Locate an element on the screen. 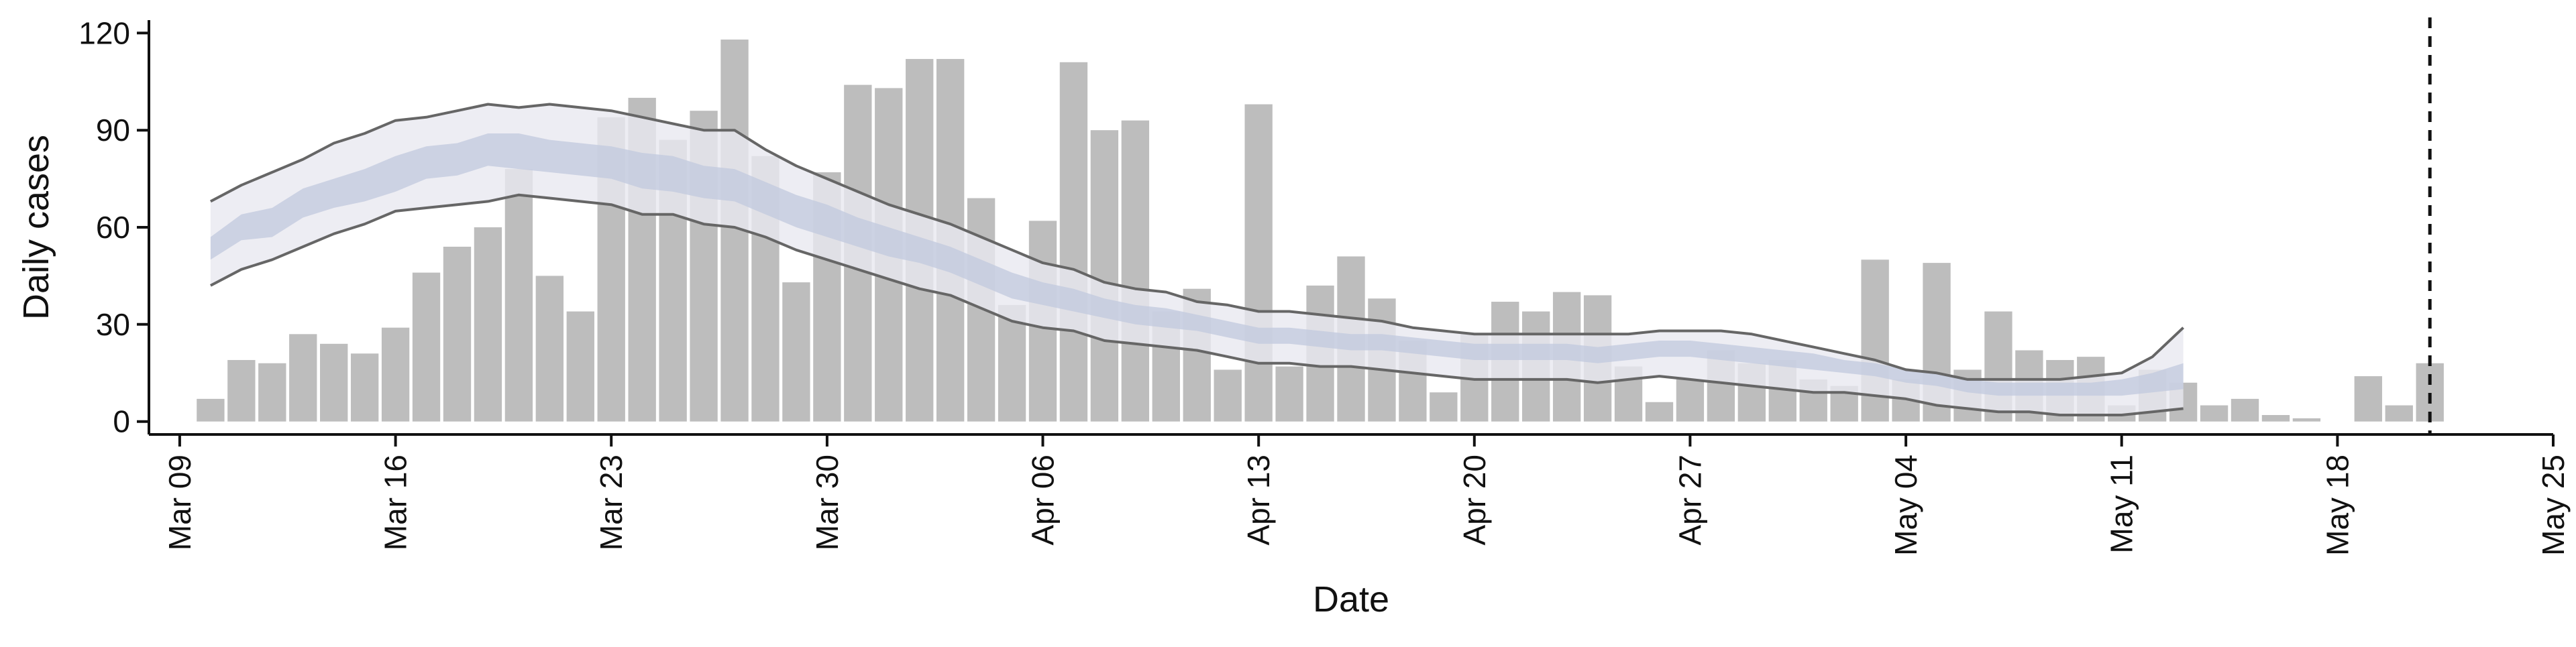  x-tick-label: May 25 is located at coordinates (2553, 505).